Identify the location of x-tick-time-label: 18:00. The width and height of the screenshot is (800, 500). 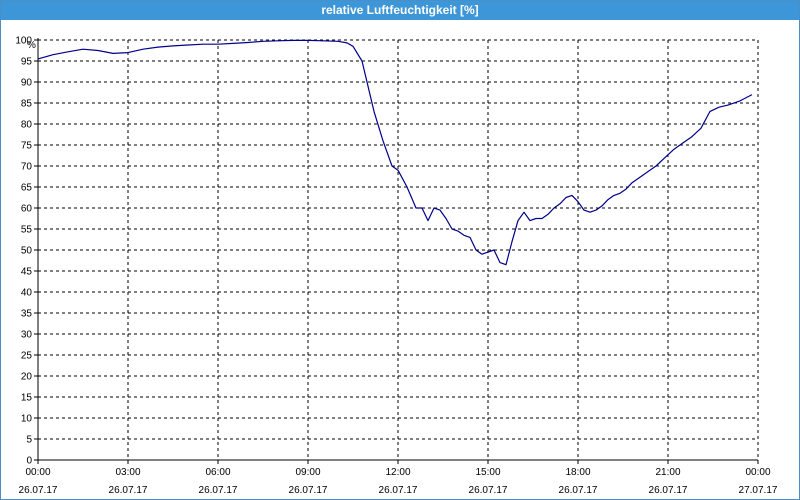
(577, 472).